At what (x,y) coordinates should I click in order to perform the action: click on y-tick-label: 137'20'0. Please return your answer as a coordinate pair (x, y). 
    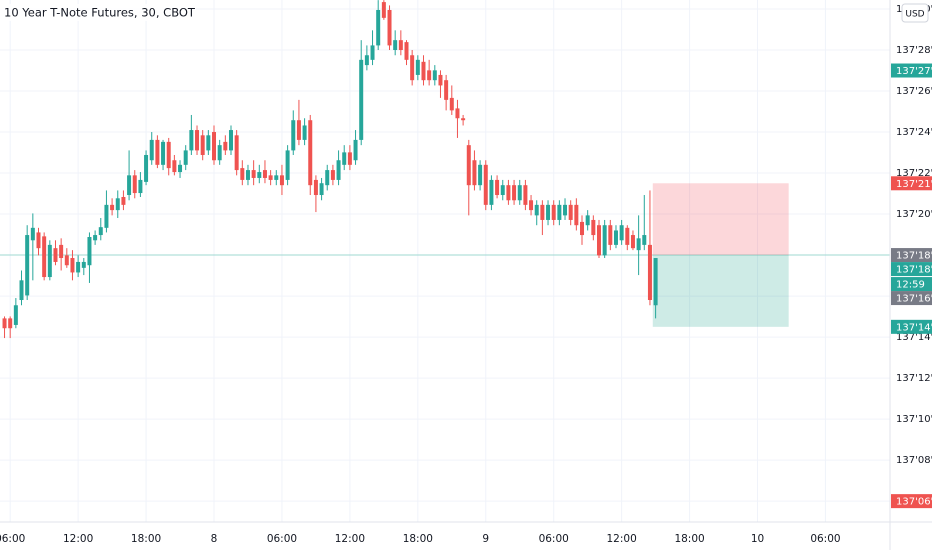
    Looking at the image, I should click on (914, 214).